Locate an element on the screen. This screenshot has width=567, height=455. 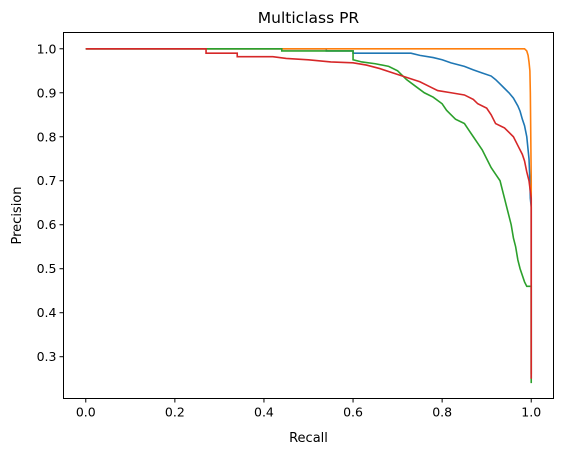
y-tick-label: 0.9 is located at coordinates (47, 92).